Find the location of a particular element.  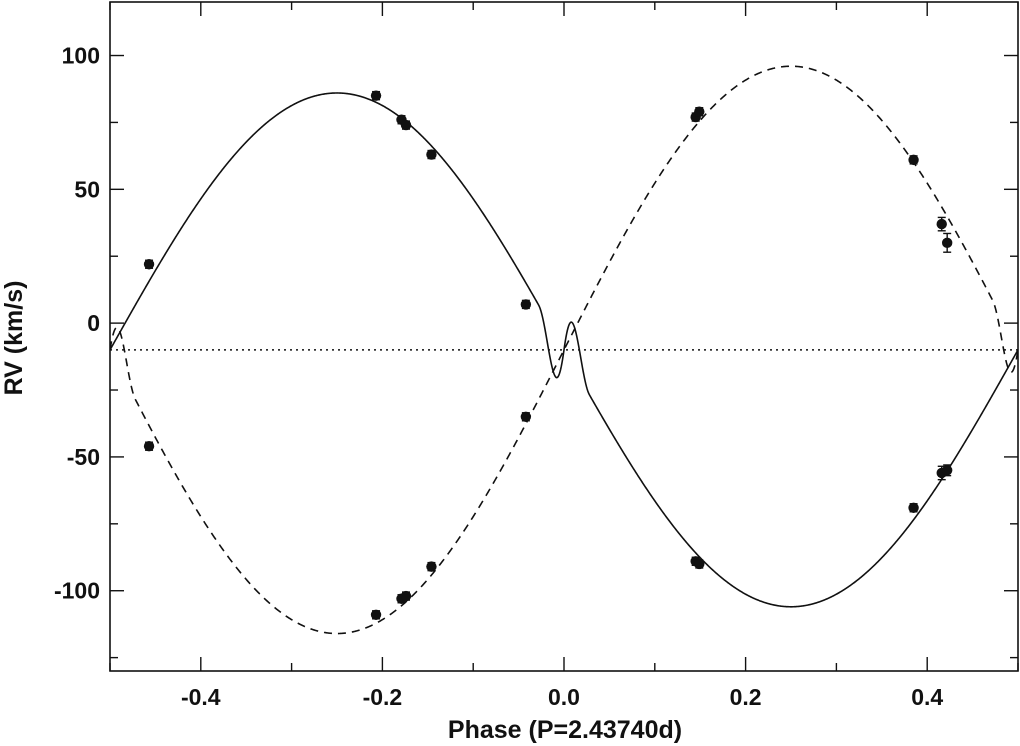

x-axis-label: Phase (P=2.43740d) is located at coordinates (565, 730).